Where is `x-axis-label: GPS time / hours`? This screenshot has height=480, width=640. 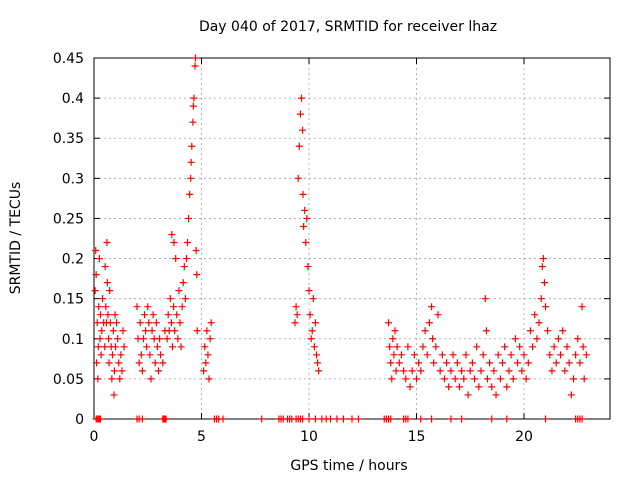
x-axis-label: GPS time / hours is located at coordinates (348, 466).